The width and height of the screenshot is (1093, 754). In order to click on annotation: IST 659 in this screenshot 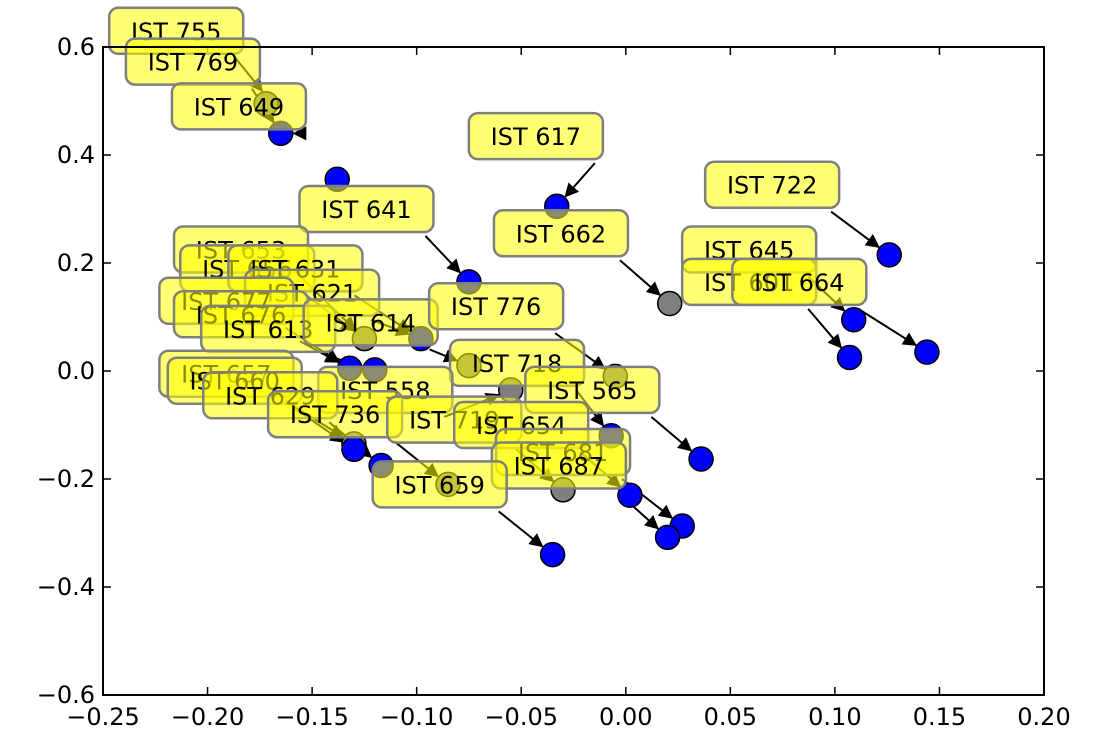, I will do `click(439, 484)`.